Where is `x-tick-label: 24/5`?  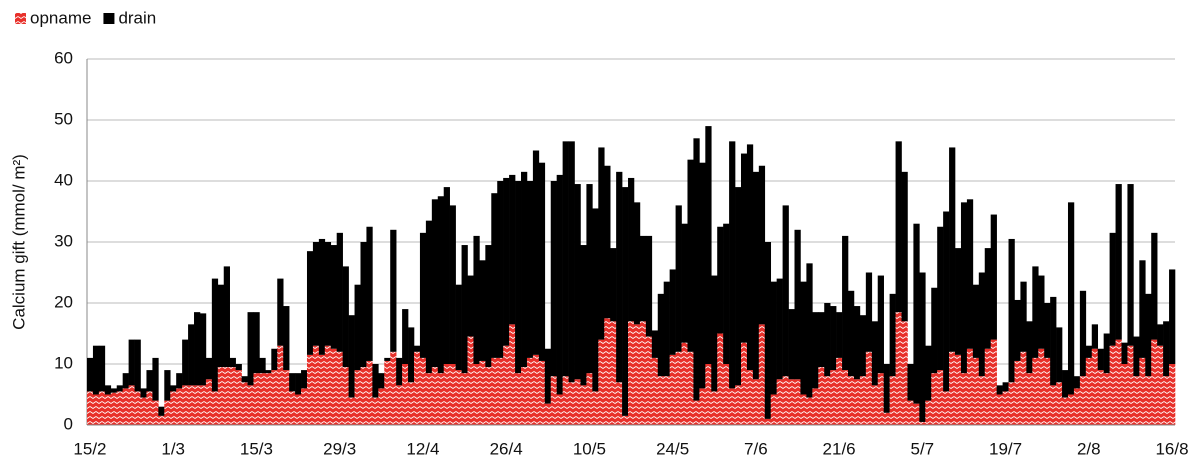 x-tick-label: 24/5 is located at coordinates (672, 448).